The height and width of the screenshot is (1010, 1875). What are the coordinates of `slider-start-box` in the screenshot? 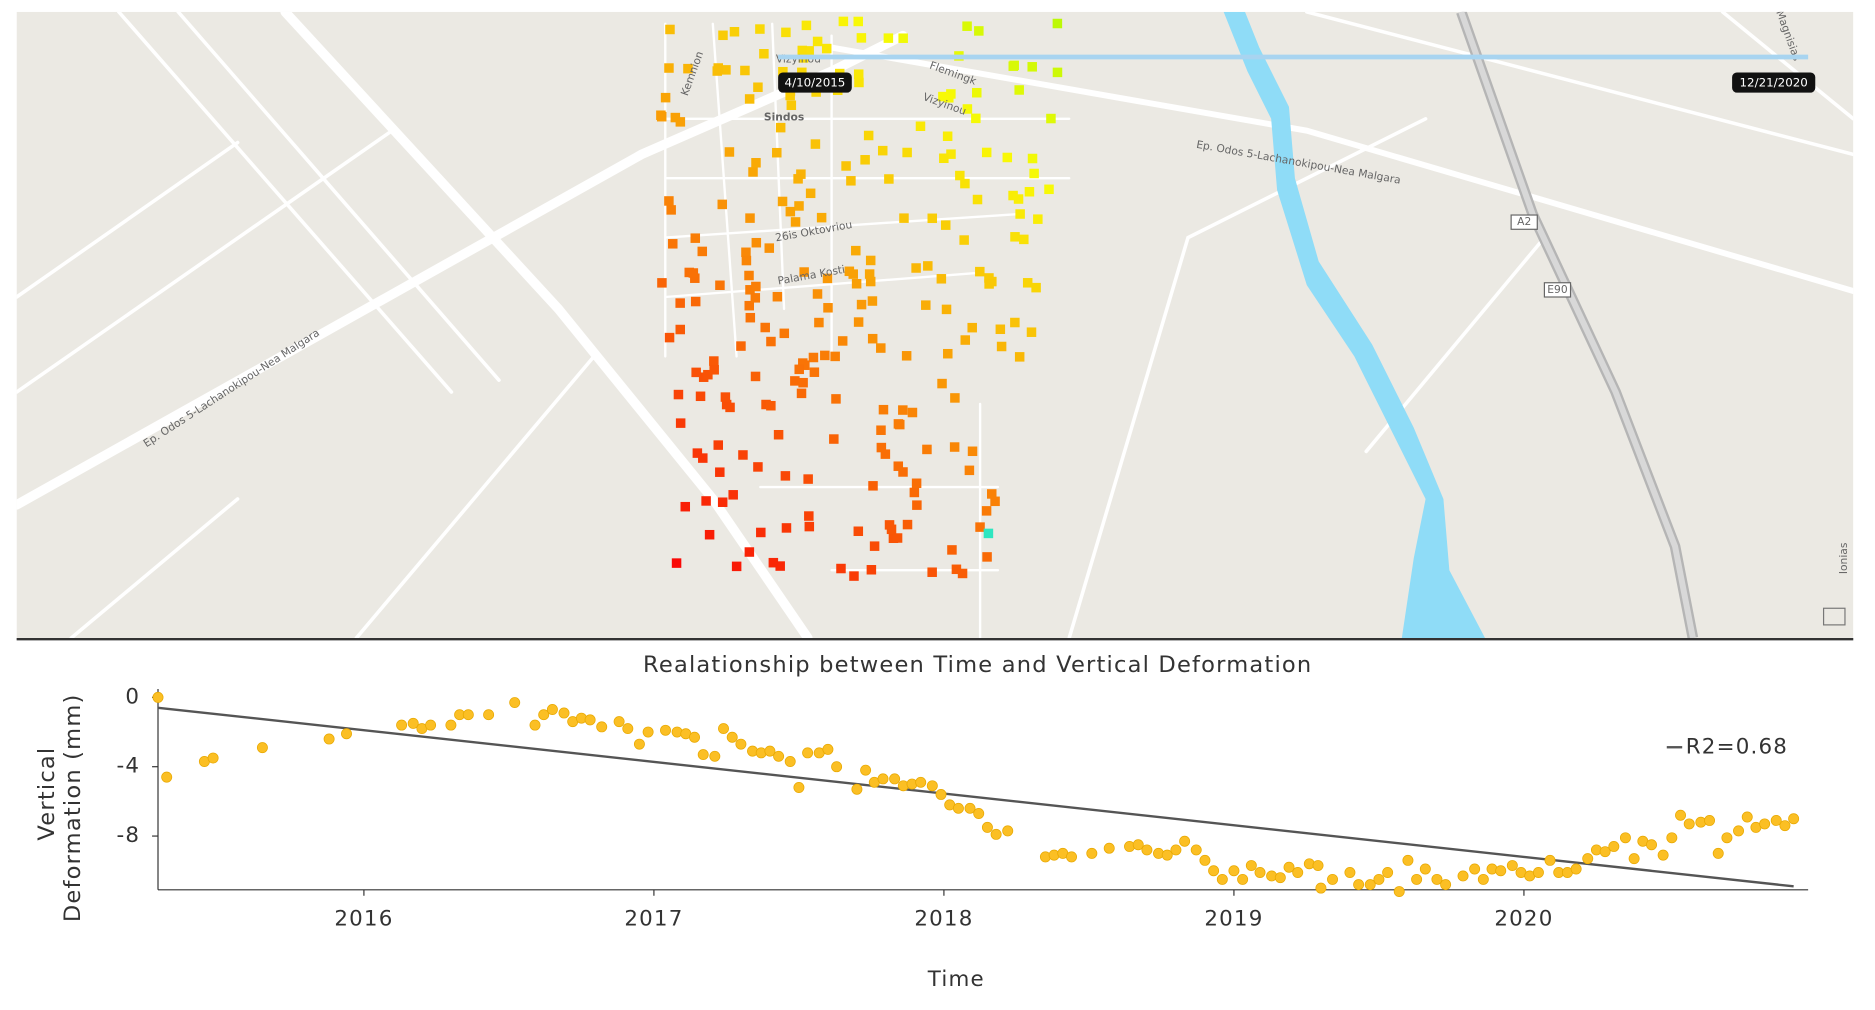 It's located at (815, 82).